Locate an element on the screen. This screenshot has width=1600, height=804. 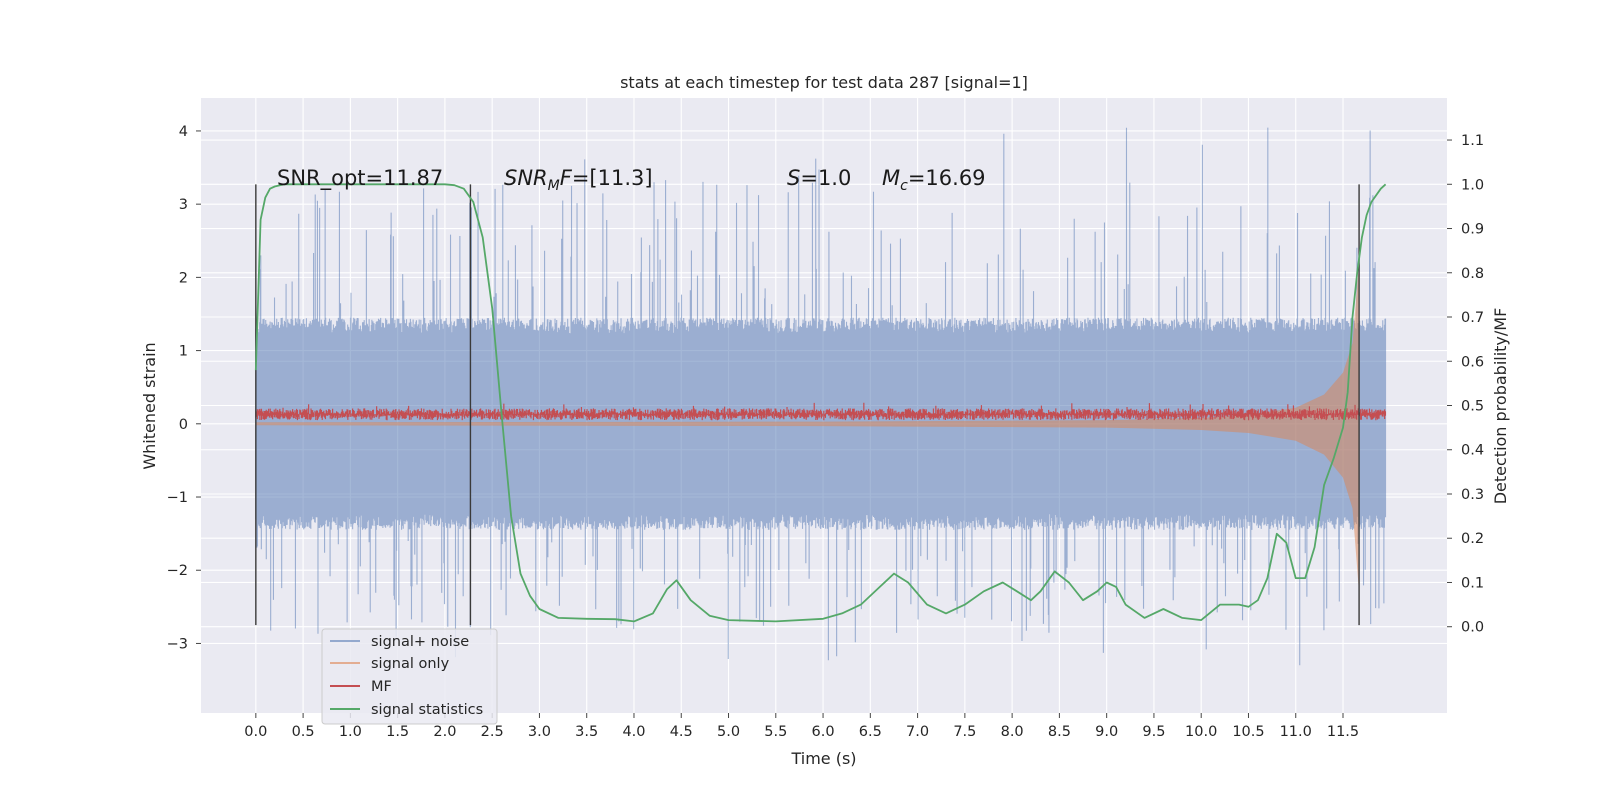
legend-label-signal-only: signal only is located at coordinates (410, 664).